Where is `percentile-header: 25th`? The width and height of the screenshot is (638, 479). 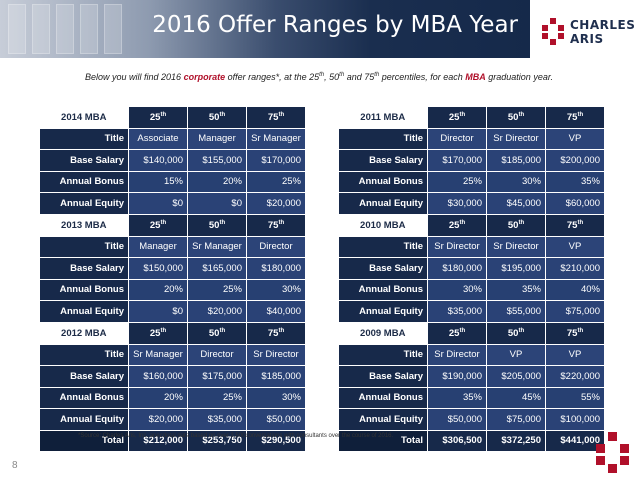
percentile-header: 25th is located at coordinates (158, 117).